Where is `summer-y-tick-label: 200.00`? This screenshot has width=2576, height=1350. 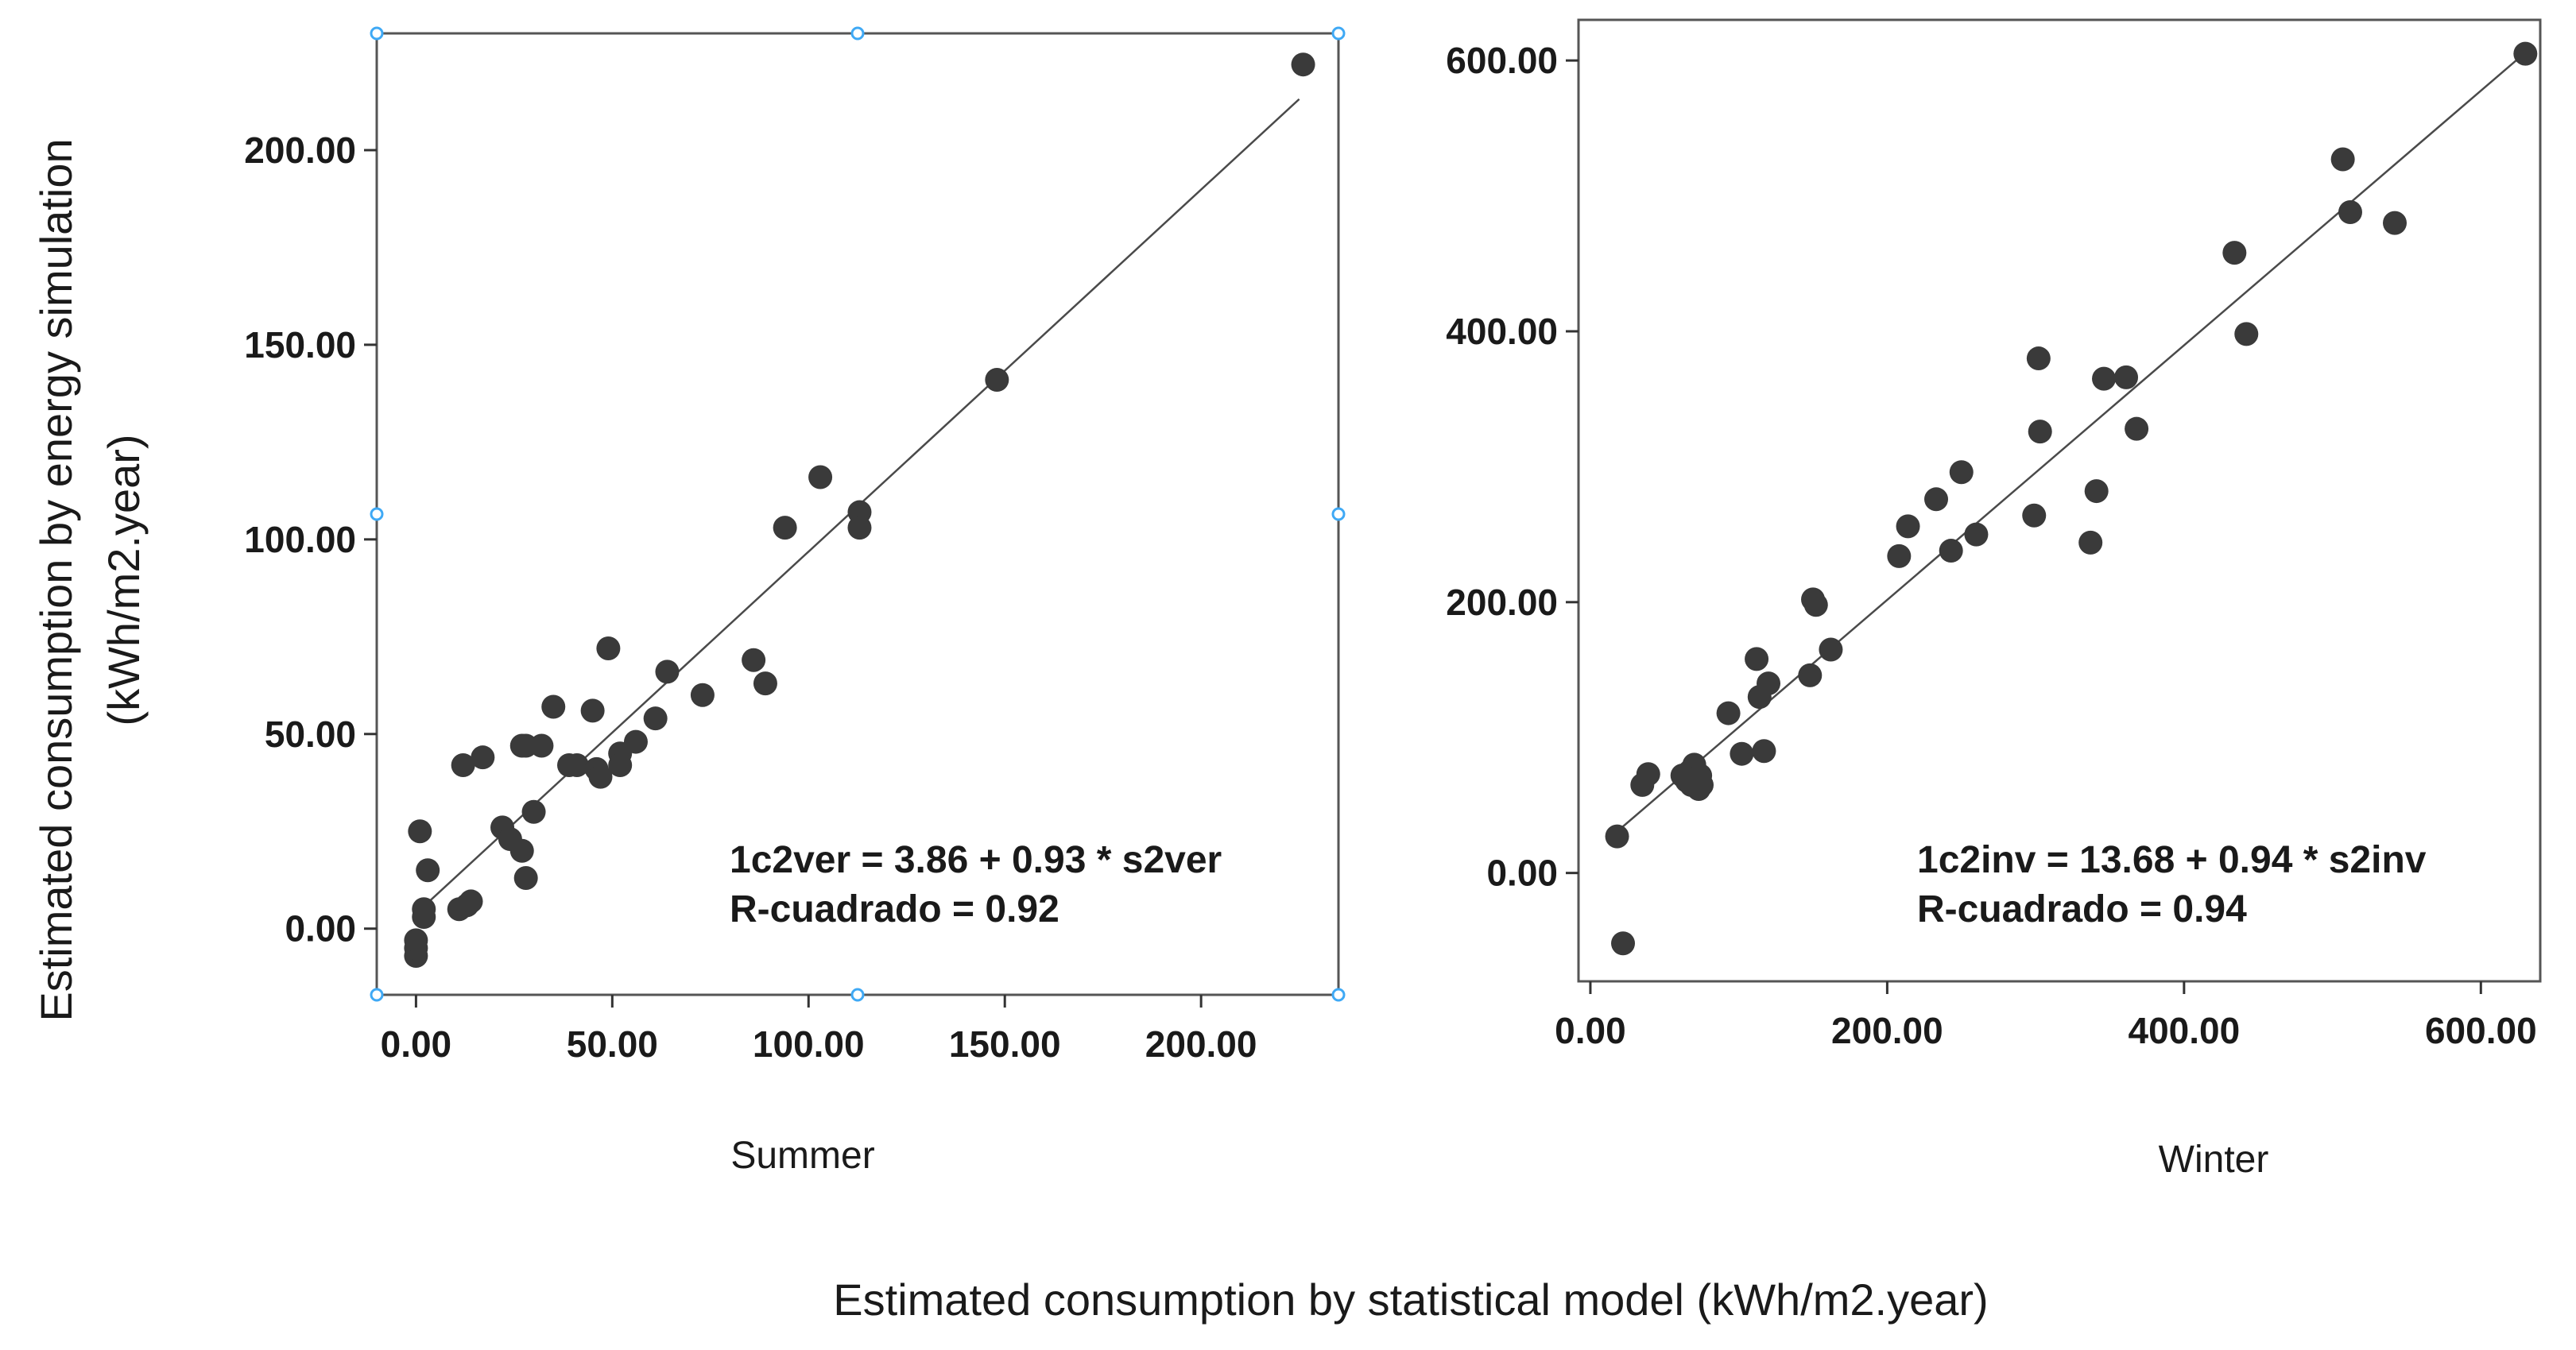 summer-y-tick-label: 200.00 is located at coordinates (300, 150).